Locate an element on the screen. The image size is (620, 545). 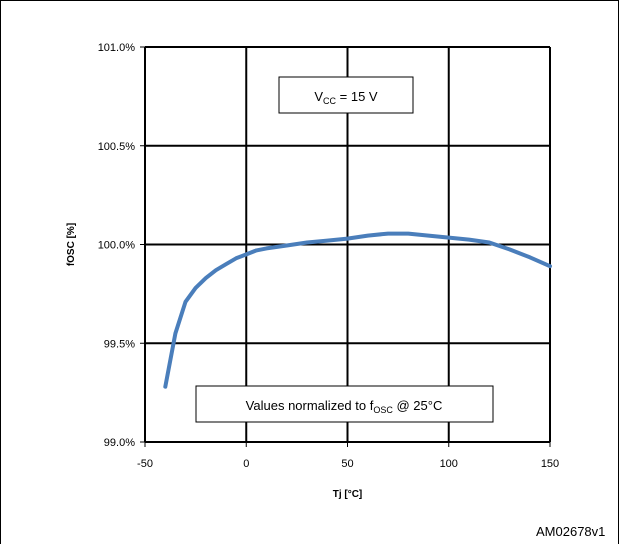
annotation-text-part: Values normalized to f is located at coordinates (310, 405).